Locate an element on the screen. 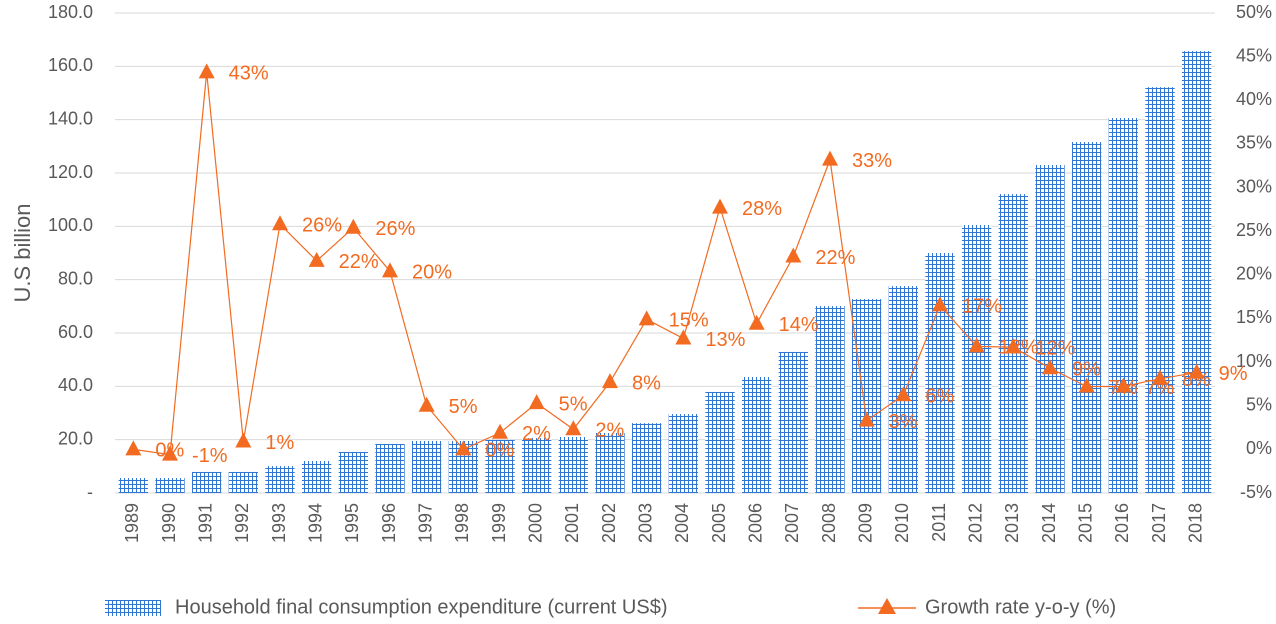 Image resolution: width=1276 pixels, height=624 pixels. x-tick-label: 2005 is located at coordinates (719, 523).